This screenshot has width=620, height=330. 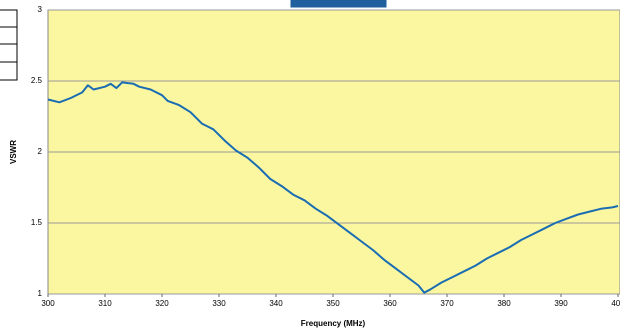 I want to click on x-tick-label: 300, so click(x=48, y=303).